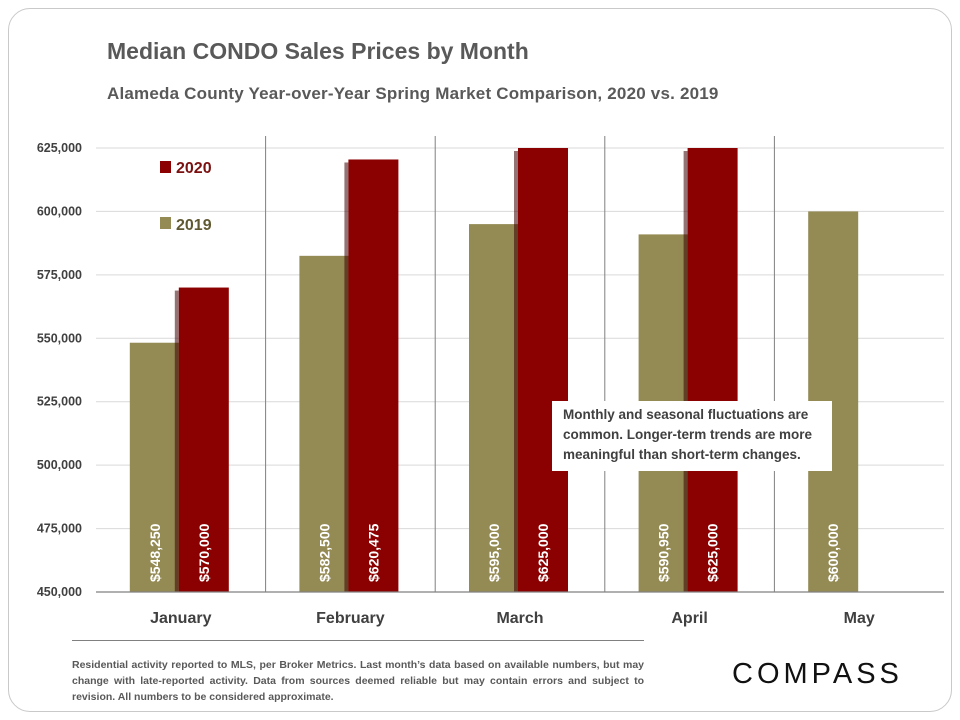 The width and height of the screenshot is (960, 720). Describe the element at coordinates (59, 592) in the screenshot. I see `y-tick-label: 450,000` at that location.